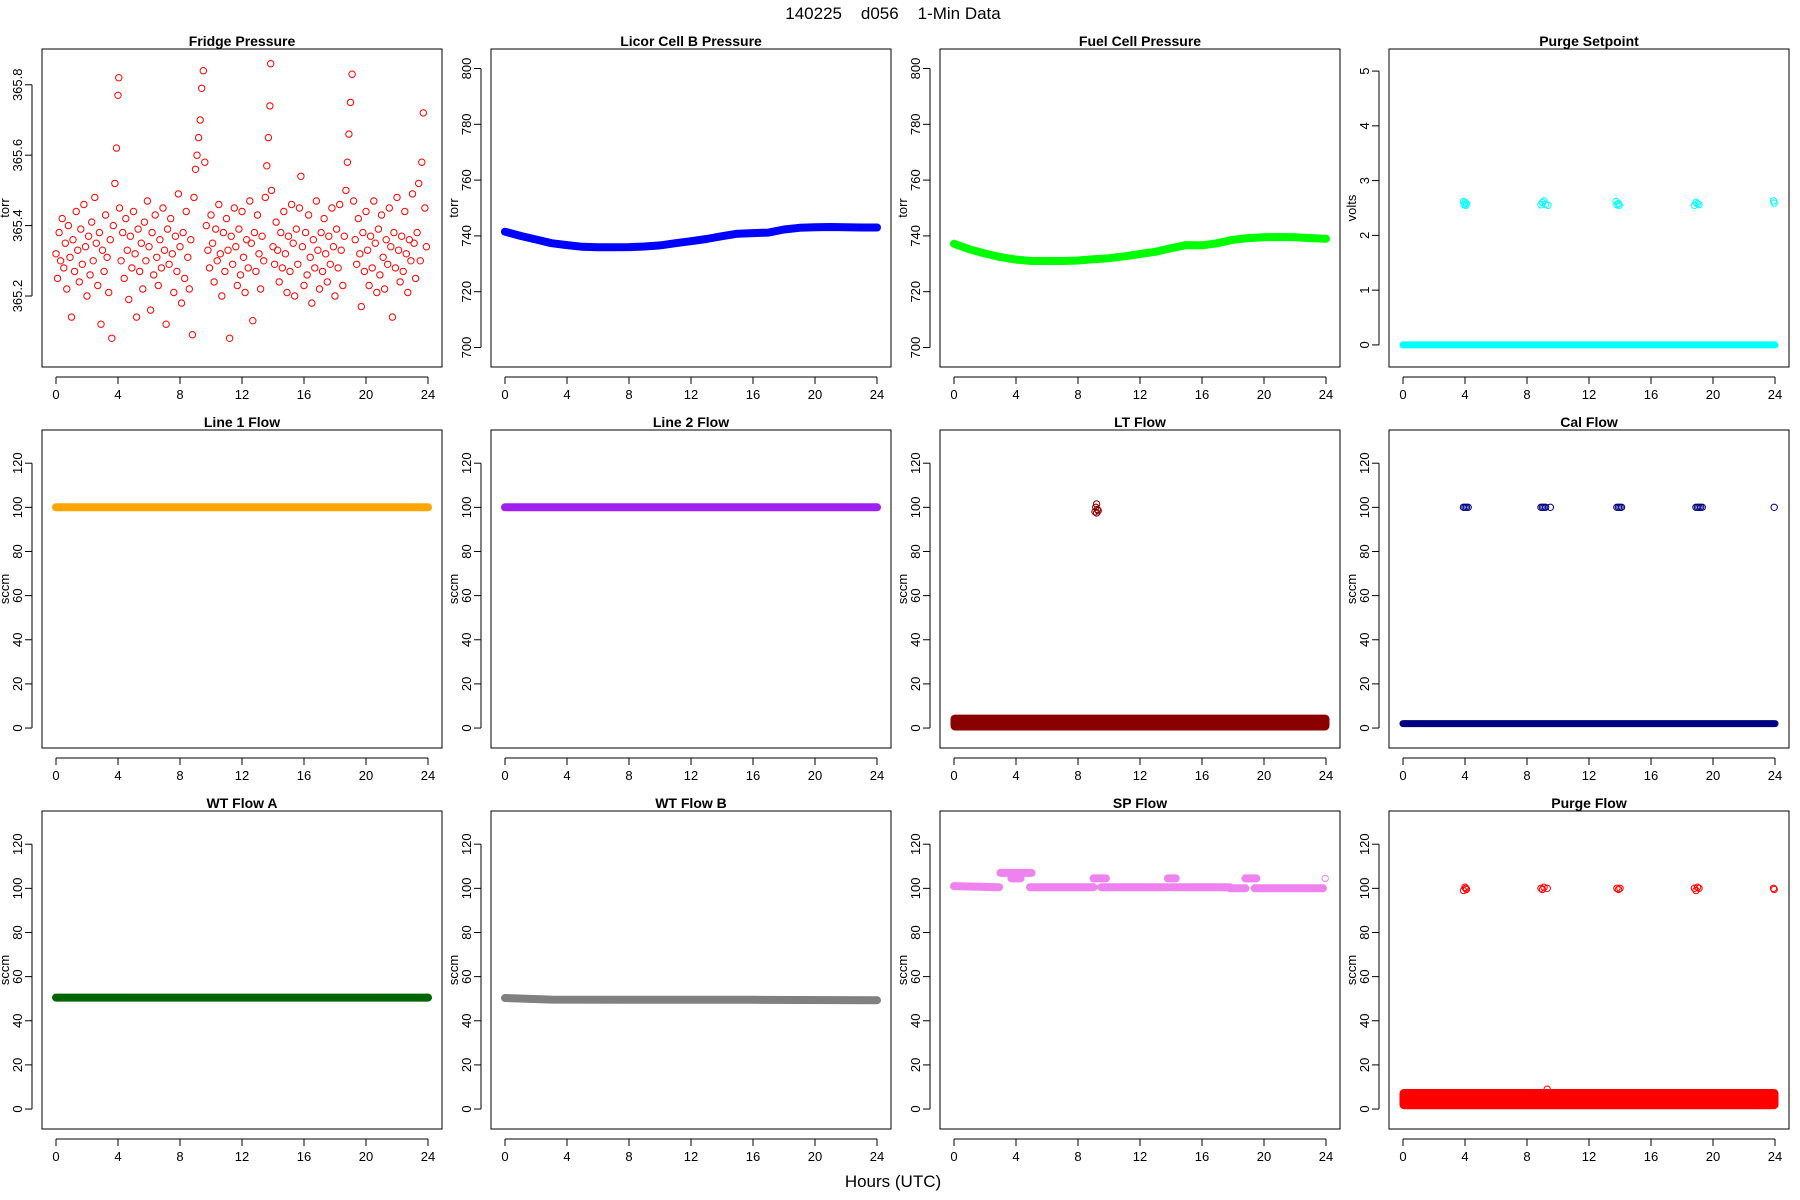 This screenshot has height=1200, width=1800. What do you see at coordinates (453, 589) in the screenshot?
I see `y-axis-label: sccm` at bounding box center [453, 589].